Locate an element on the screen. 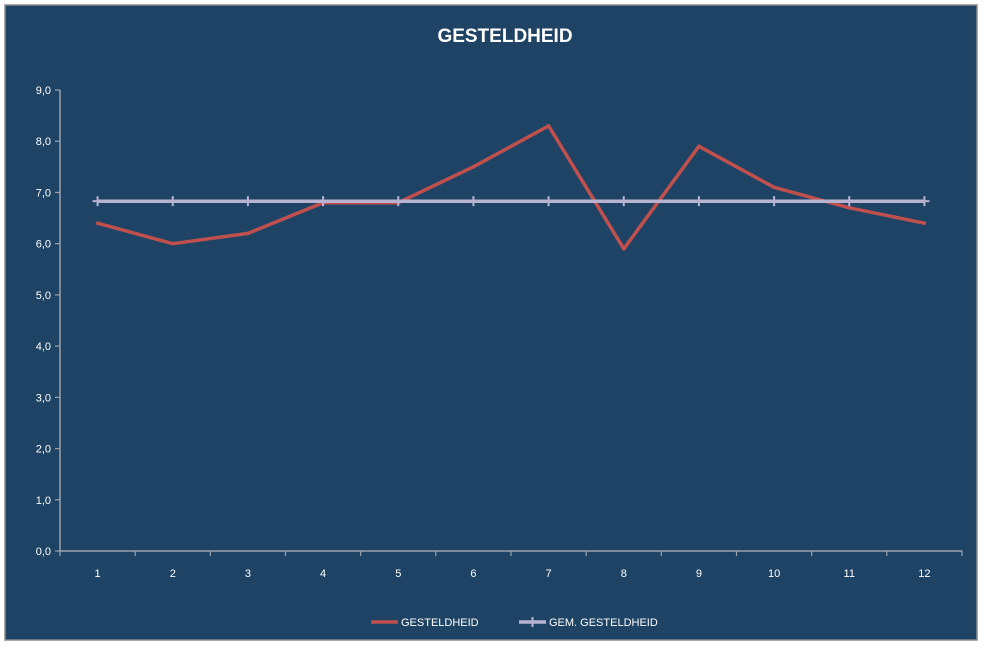 This screenshot has width=987, height=653. y-tick-label: 3,0 is located at coordinates (43, 398).